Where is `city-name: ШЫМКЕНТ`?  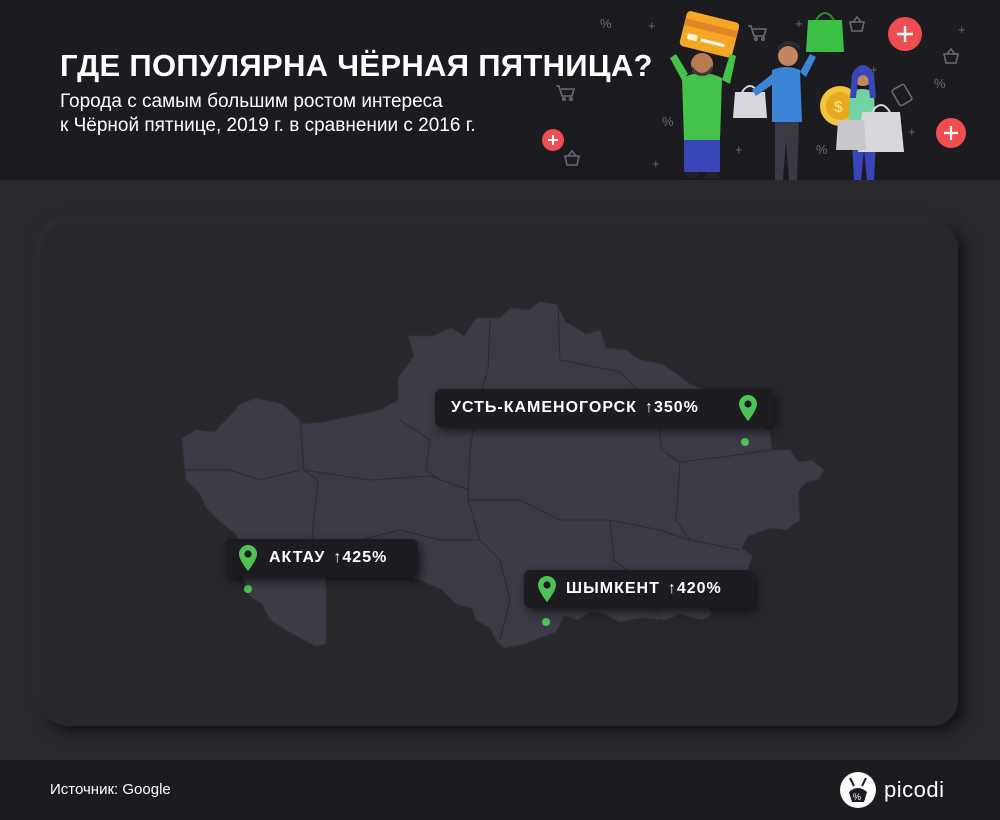
city-name: ШЫМКЕНТ is located at coordinates (613, 588).